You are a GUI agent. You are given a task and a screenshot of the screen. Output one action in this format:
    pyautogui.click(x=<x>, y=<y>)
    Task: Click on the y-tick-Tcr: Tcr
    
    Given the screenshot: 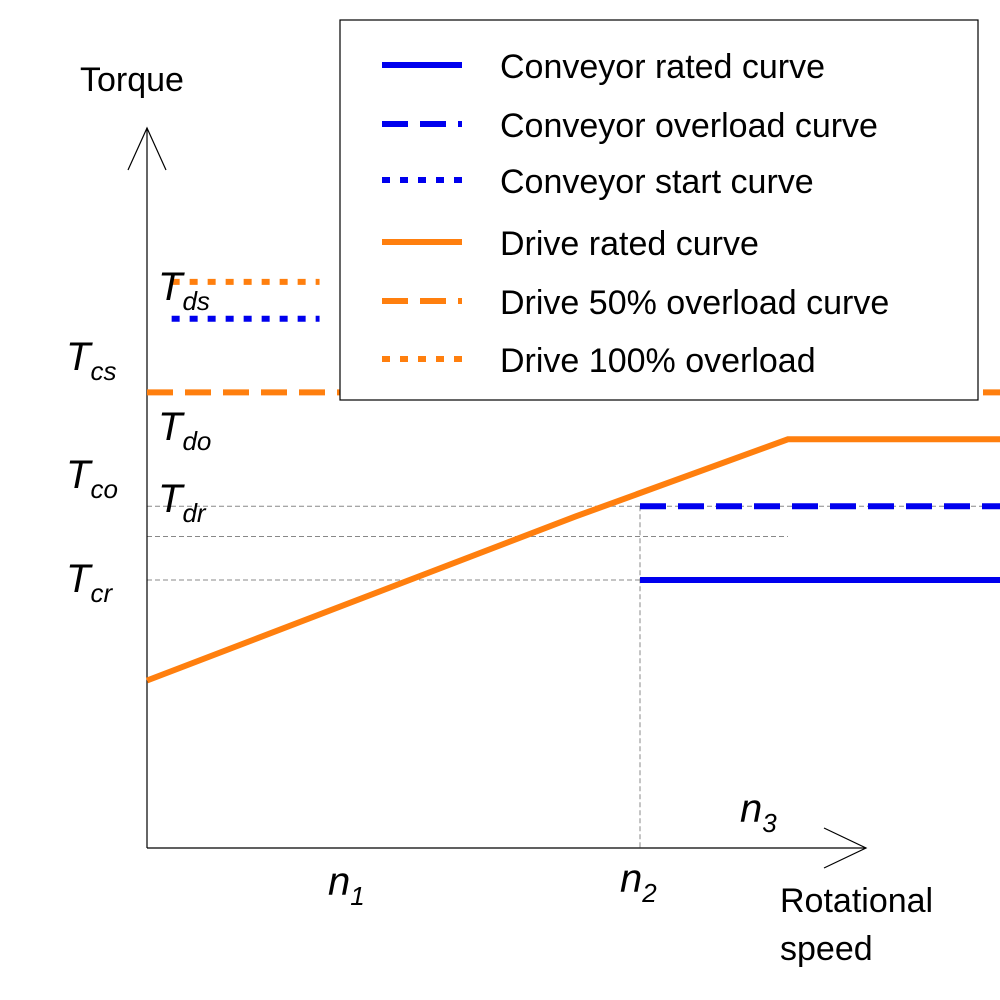 What is the action you would take?
    pyautogui.click(x=89, y=582)
    